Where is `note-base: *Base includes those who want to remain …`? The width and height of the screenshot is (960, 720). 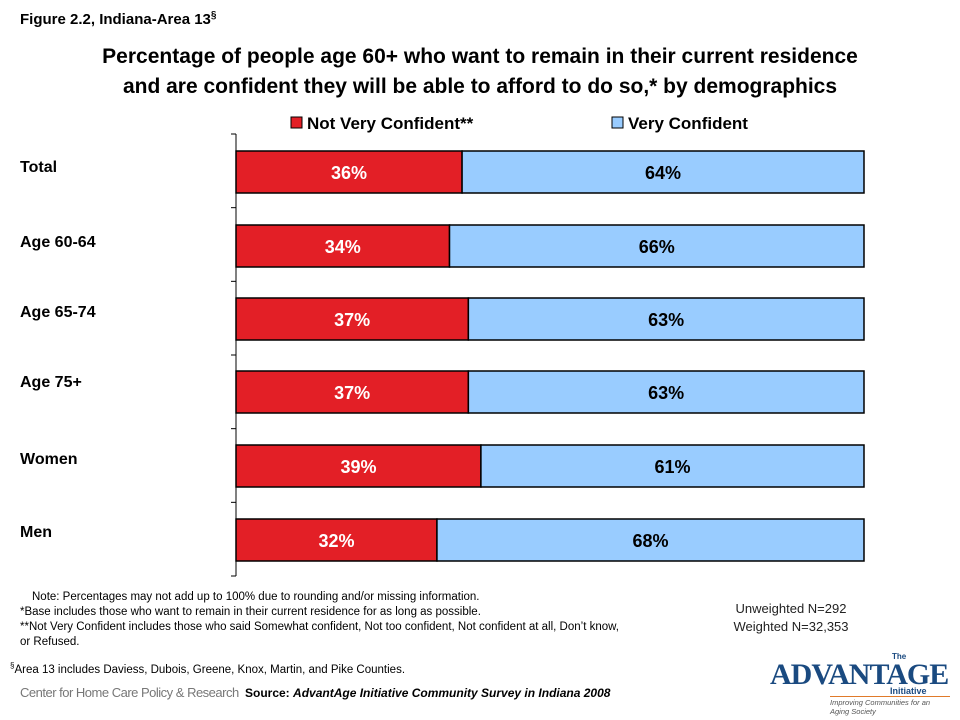
note-base: *Base includes those who want to remain … is located at coordinates (250, 612).